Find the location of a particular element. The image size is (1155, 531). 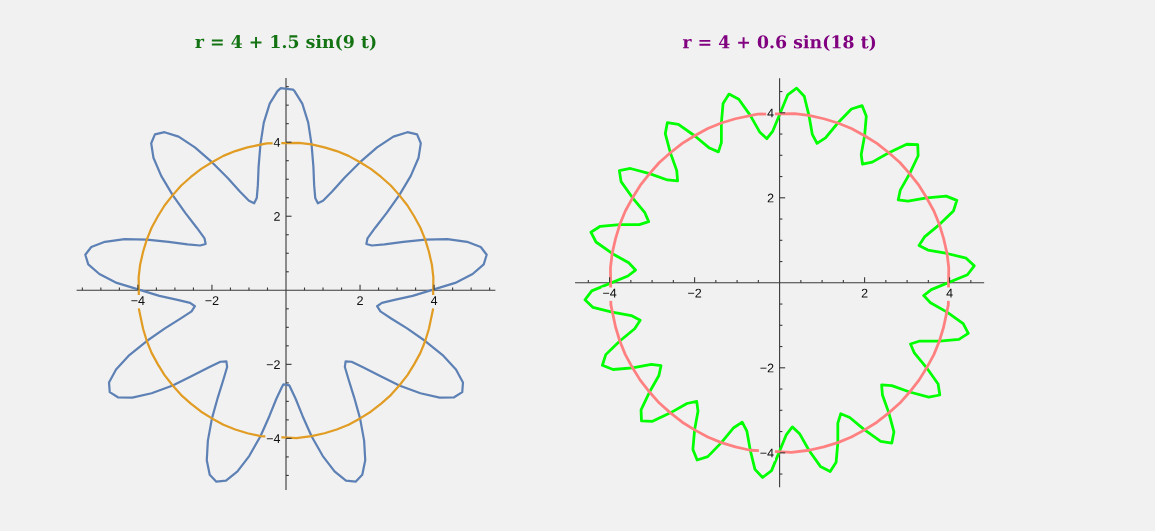

chart-title: r = 4 + 0.6 sin(18 t) is located at coordinates (779, 43).